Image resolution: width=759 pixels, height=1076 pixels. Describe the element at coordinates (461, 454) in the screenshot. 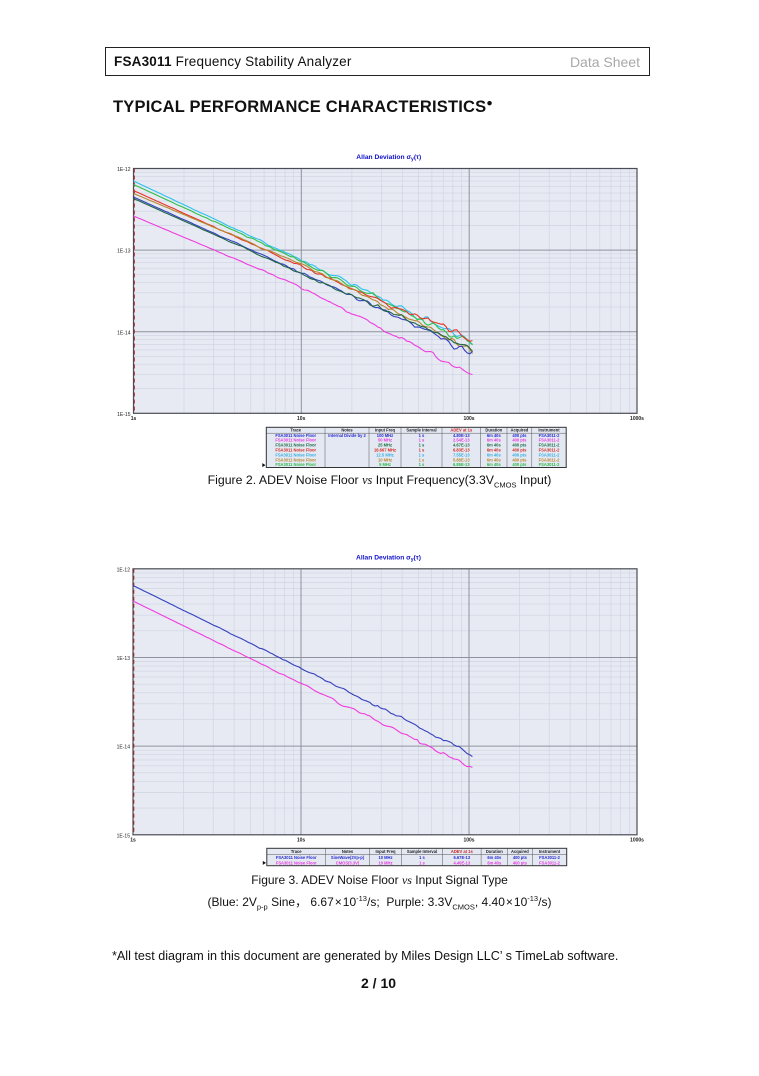

I see `svg-text: 7.55E-13` at that location.